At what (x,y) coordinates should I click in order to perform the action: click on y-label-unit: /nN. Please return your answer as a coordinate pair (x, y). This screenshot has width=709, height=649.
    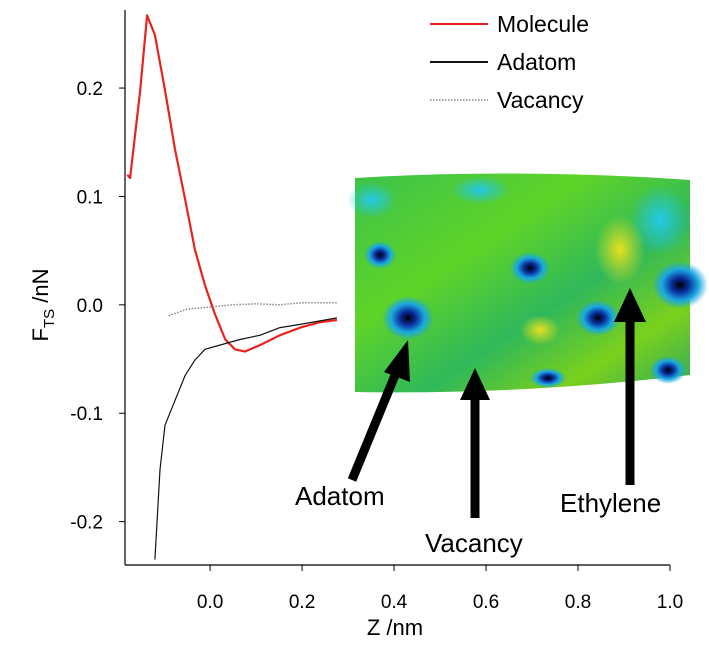
    Looking at the image, I should click on (40, 286).